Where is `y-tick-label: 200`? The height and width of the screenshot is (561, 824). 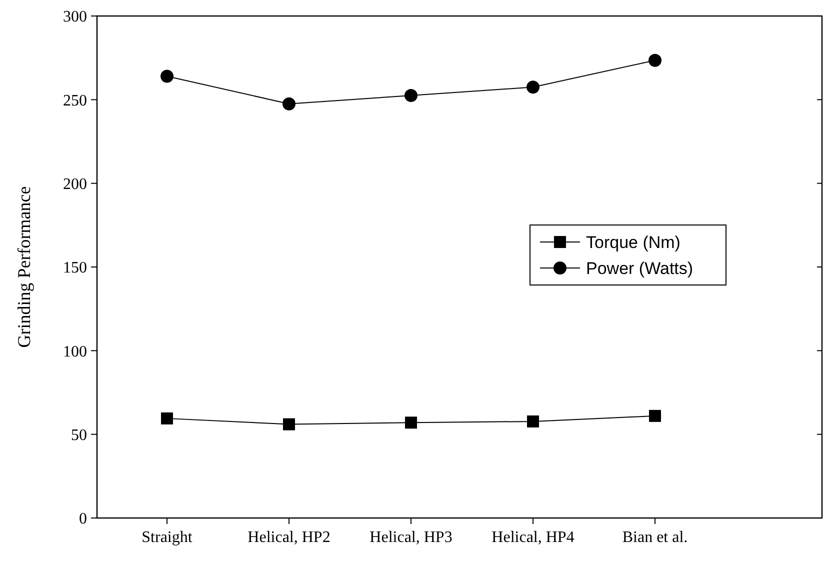 y-tick-label: 200 is located at coordinates (75, 184).